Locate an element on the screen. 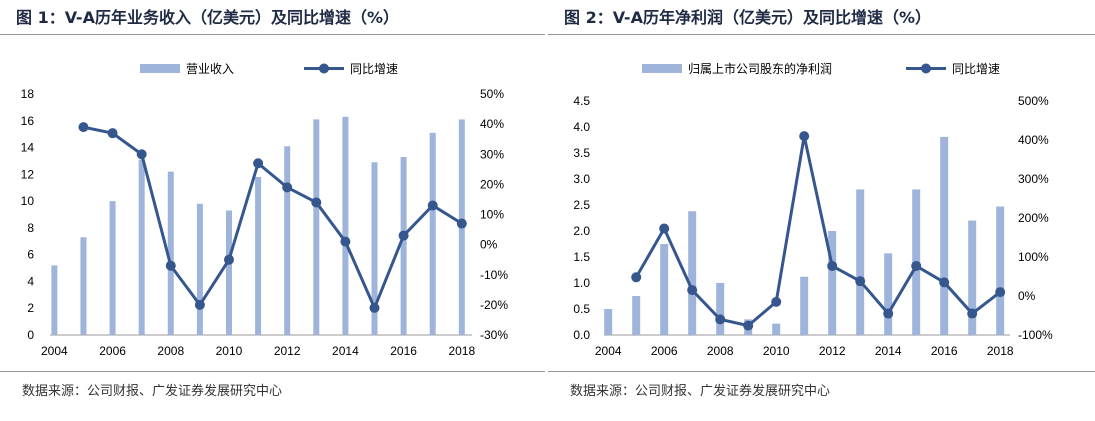 Image resolution: width=1095 pixels, height=421 pixels. right-axis-tick-label: 50% is located at coordinates (492, 94).